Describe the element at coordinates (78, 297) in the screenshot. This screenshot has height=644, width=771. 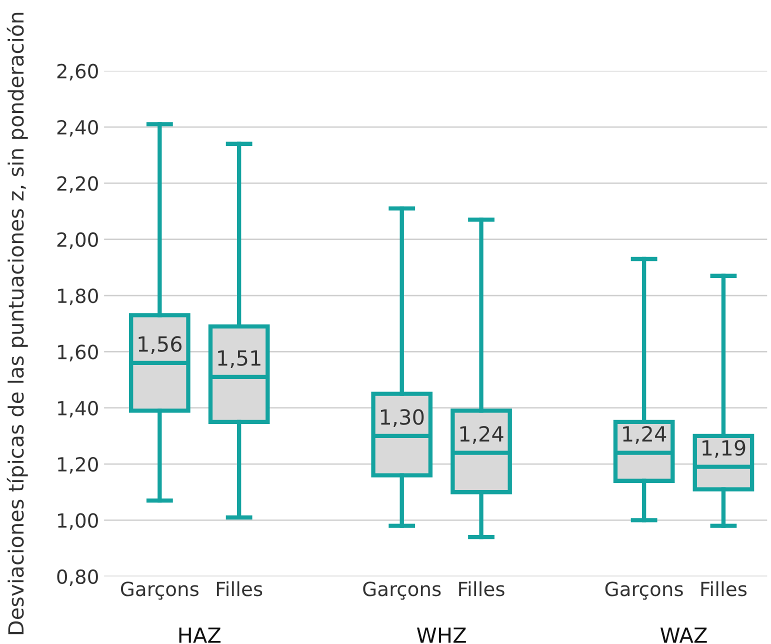
I see `y-tick-label: 1,80` at that location.